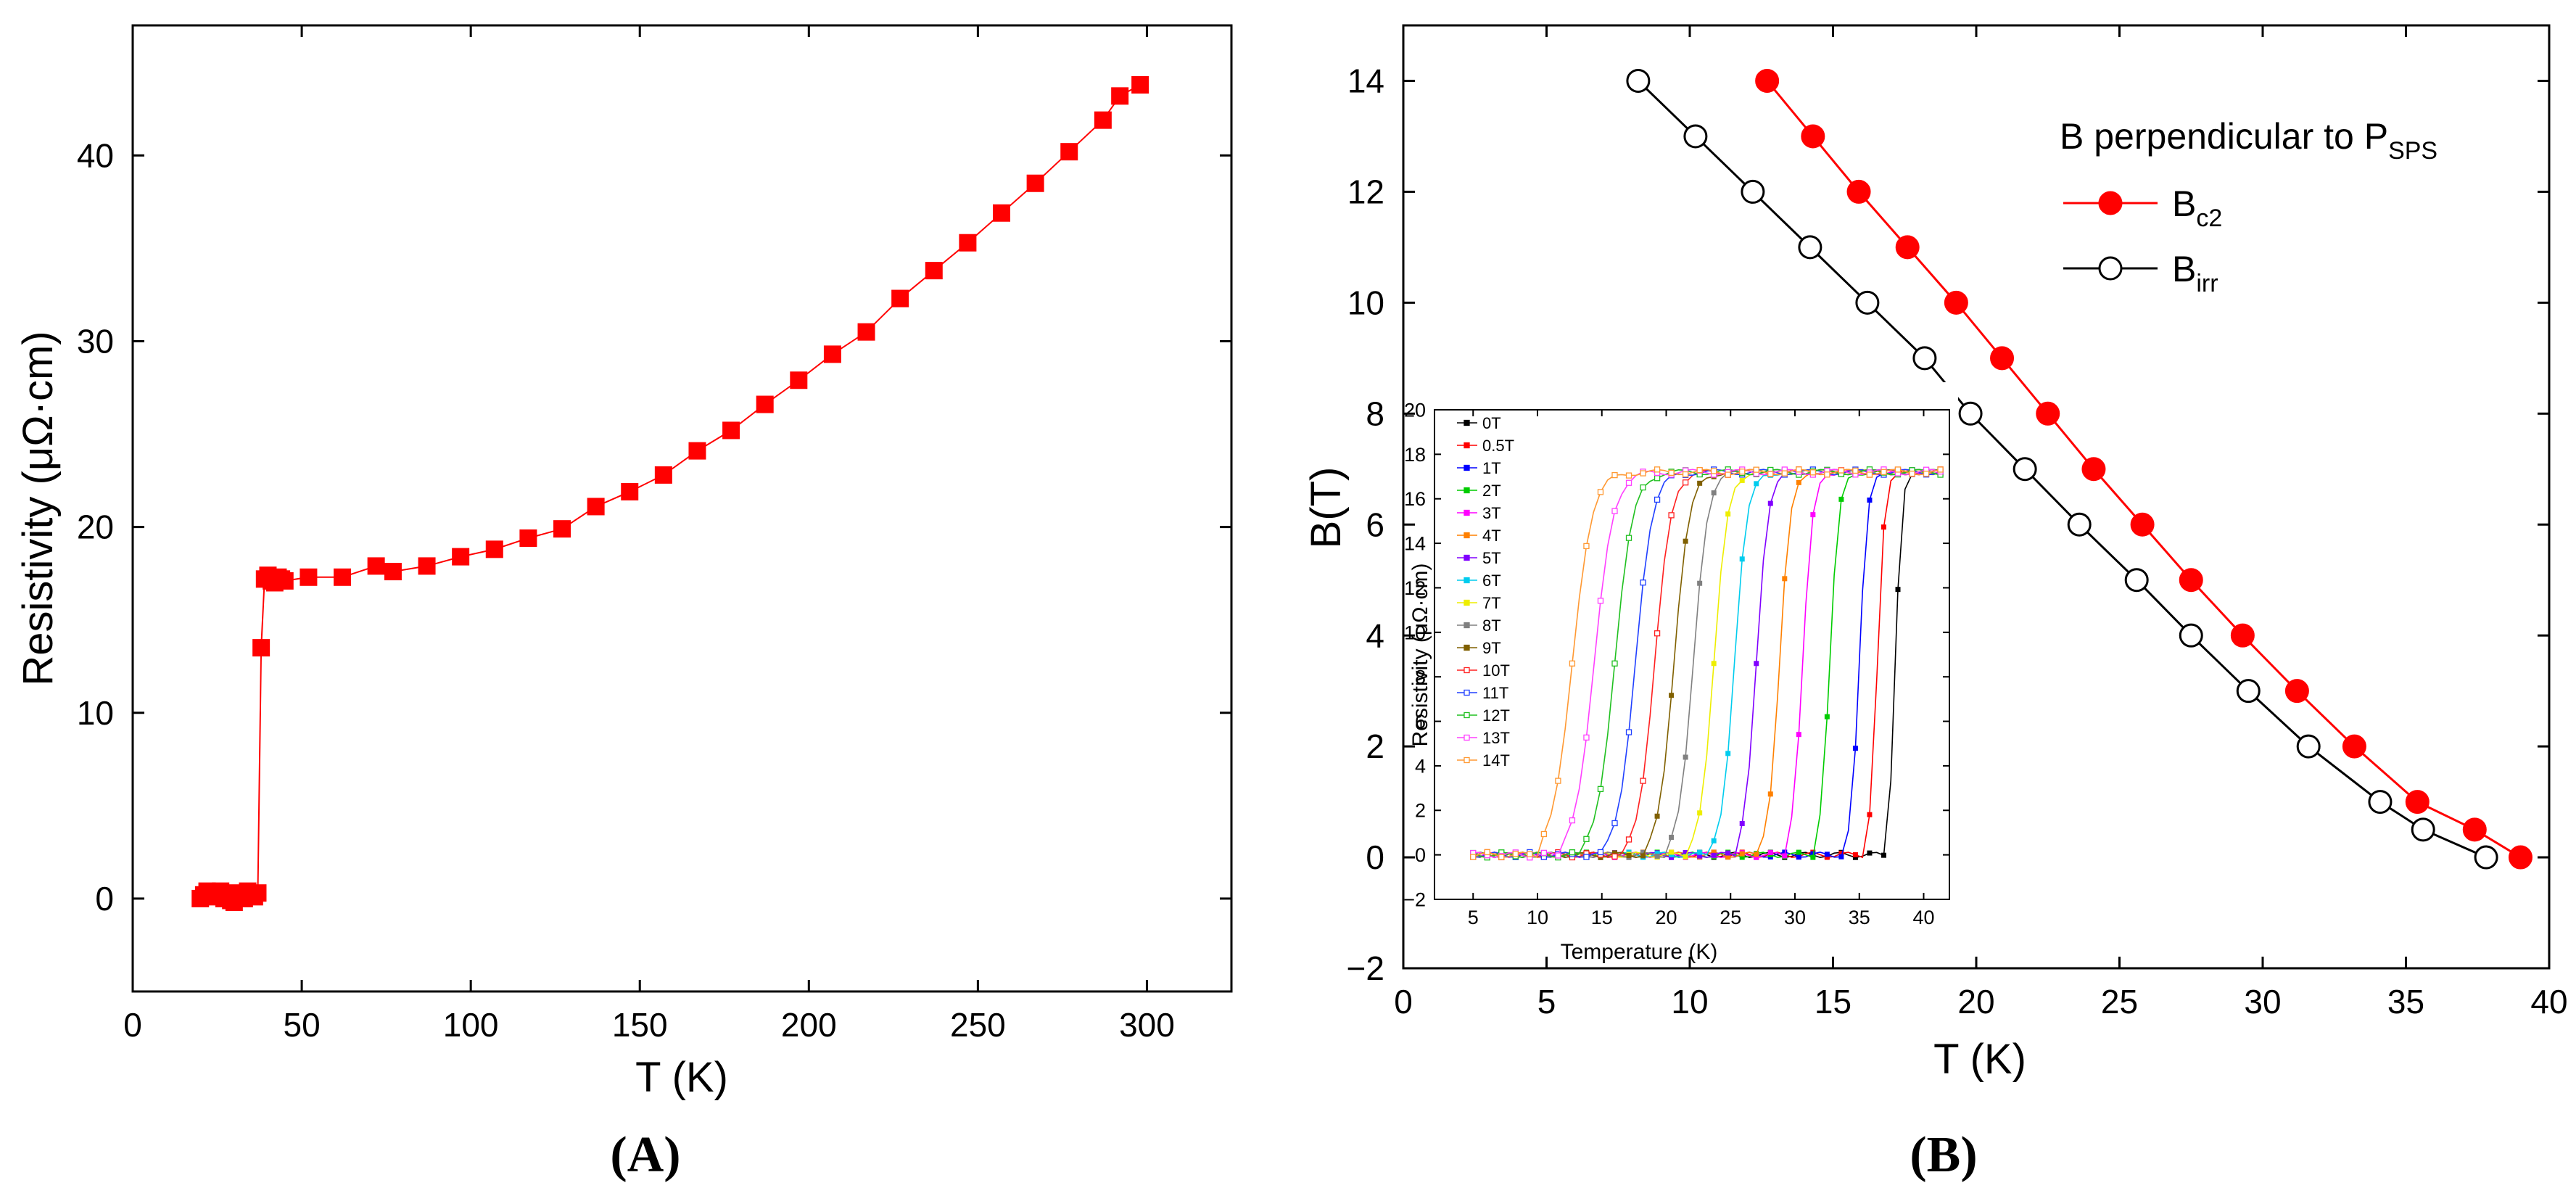 This screenshot has width=2576, height=1196. Describe the element at coordinates (1420, 766) in the screenshot. I see `y-tick-label: 4` at that location.